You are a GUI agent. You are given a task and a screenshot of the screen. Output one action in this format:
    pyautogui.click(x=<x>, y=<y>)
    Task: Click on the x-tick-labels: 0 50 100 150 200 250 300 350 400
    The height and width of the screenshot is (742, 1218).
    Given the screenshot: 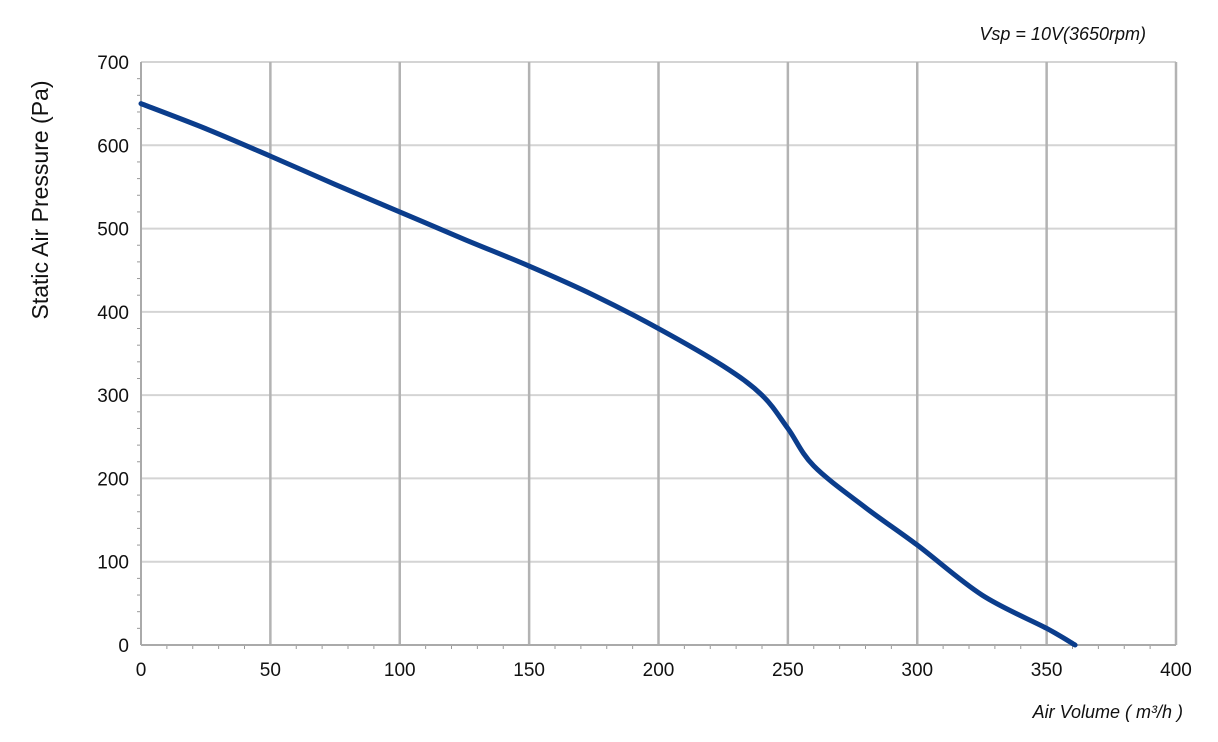 What is the action you would take?
    pyautogui.click(x=664, y=670)
    